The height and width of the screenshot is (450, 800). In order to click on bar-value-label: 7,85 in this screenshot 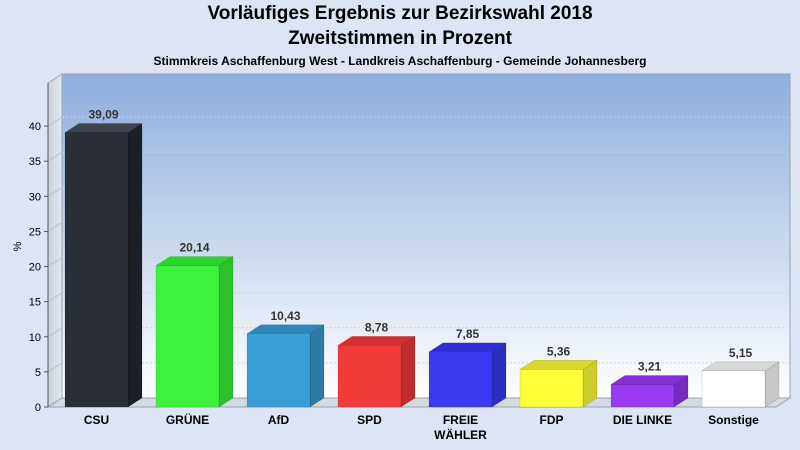, I will do `click(468, 334)`.